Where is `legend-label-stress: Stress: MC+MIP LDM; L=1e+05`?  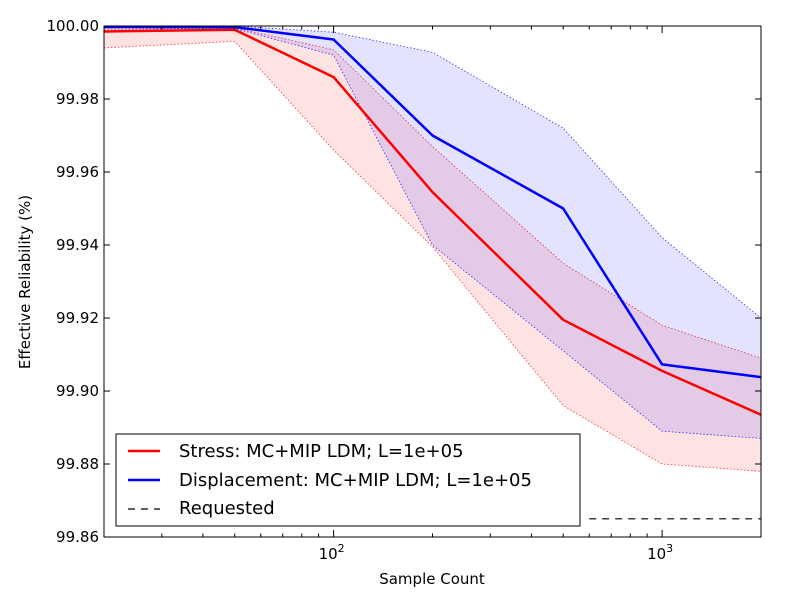 legend-label-stress: Stress: MC+MIP LDM; L=1e+05 is located at coordinates (321, 451).